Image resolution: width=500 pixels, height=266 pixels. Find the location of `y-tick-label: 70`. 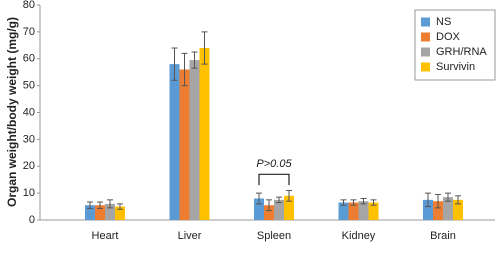

y-tick-label: 70 is located at coordinates (29, 32).